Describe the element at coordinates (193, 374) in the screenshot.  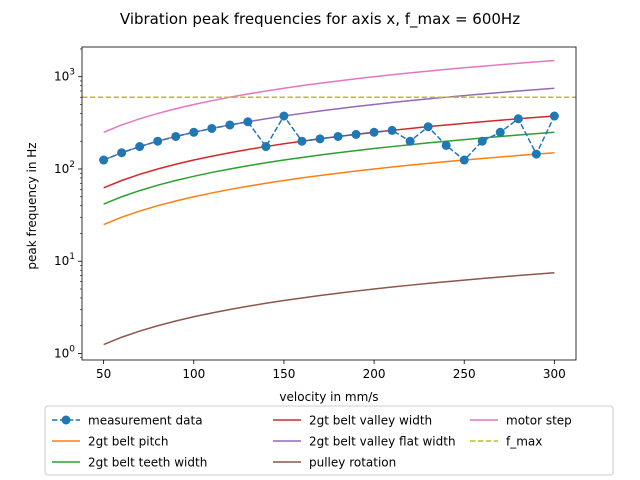
I see `x-tick-label: 100` at that location.